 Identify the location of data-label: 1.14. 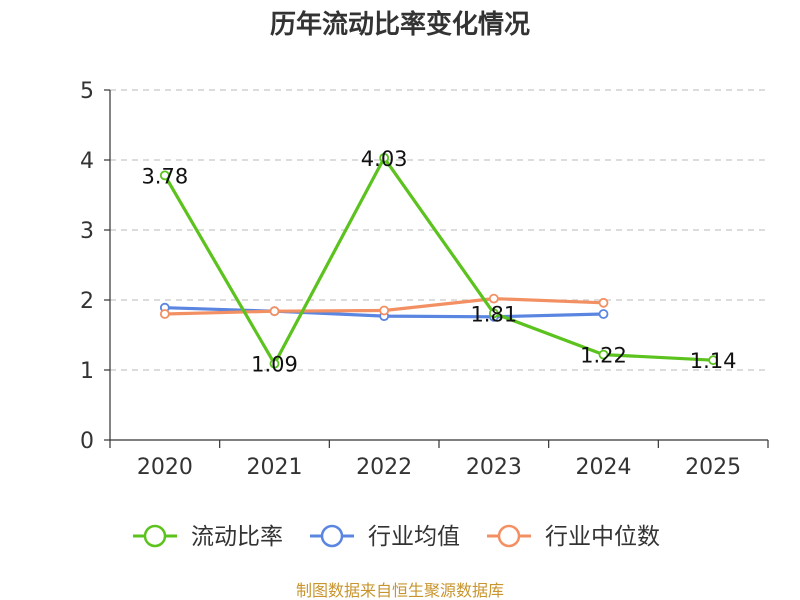
(713, 361).